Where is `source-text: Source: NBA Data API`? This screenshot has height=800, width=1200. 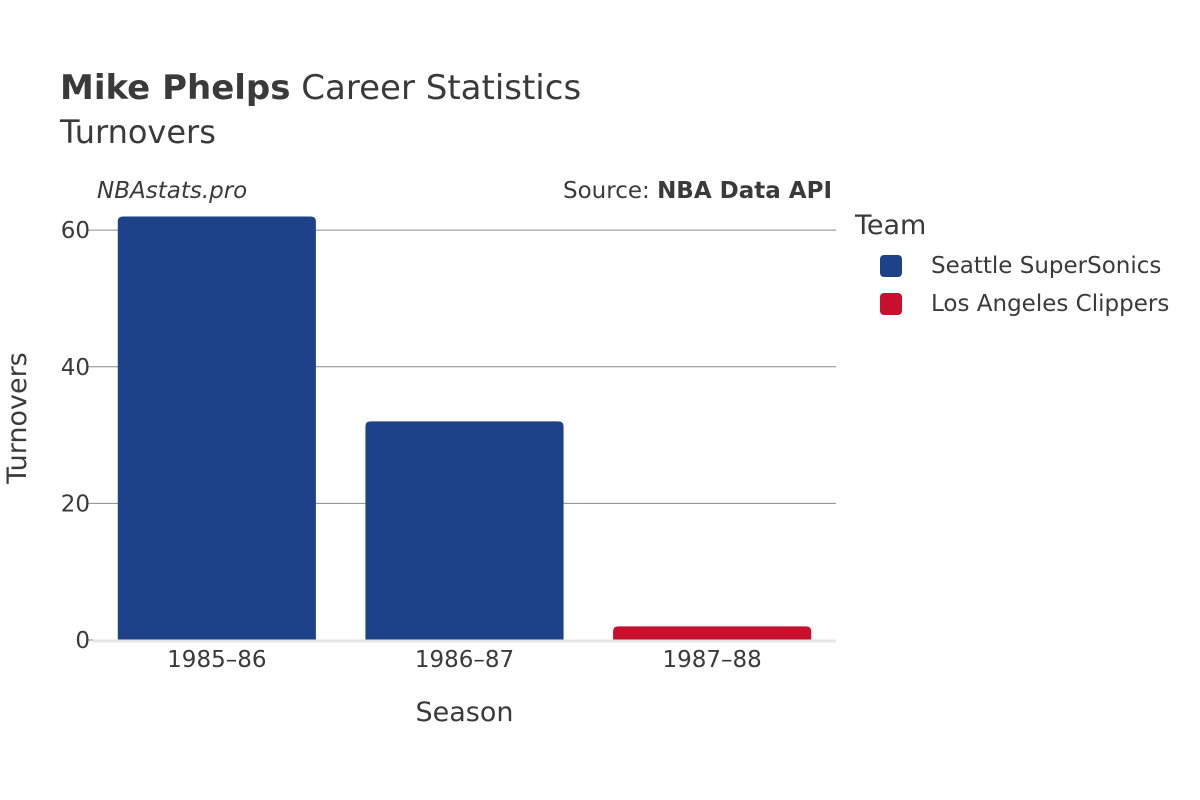
source-text: Source: NBA Data API is located at coordinates (697, 191).